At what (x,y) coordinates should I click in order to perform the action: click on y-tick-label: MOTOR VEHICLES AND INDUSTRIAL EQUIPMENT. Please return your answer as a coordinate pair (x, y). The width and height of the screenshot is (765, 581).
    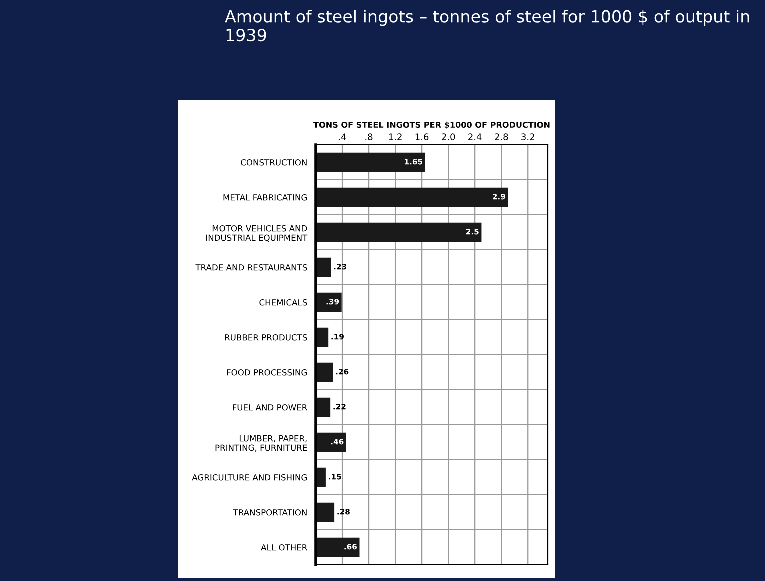
    Looking at the image, I should click on (257, 233).